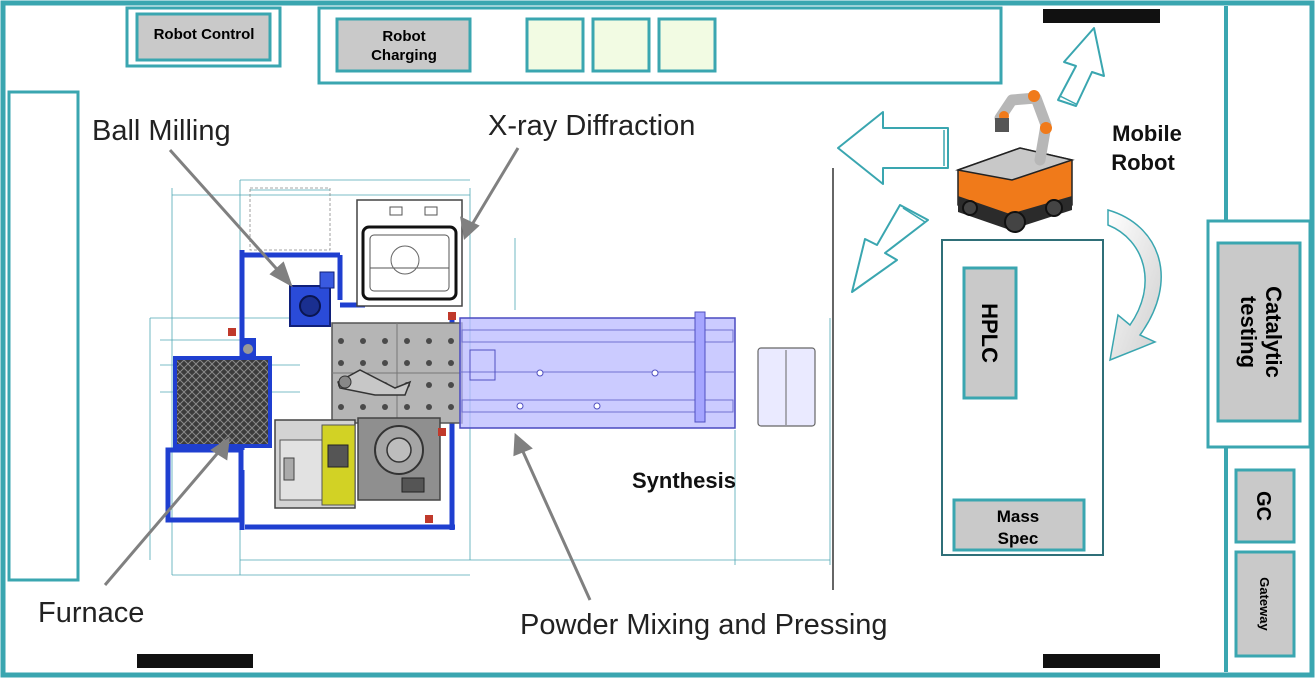  I want to click on mass-spec-label-2: Spec, so click(1018, 538).